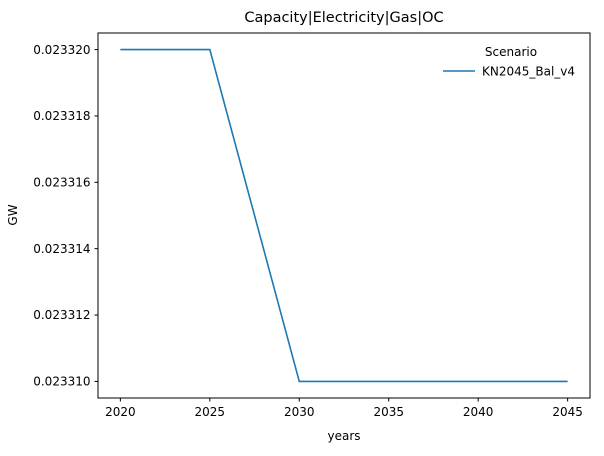 This screenshot has height=456, width=604. I want to click on y-tick-label: 0.023316, so click(61, 183).